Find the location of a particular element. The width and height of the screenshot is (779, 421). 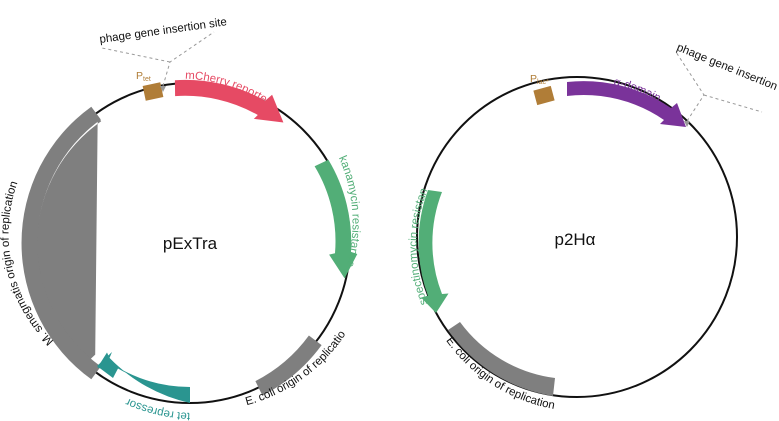

pextra-kanamycin-arrow is located at coordinates (336, 219).